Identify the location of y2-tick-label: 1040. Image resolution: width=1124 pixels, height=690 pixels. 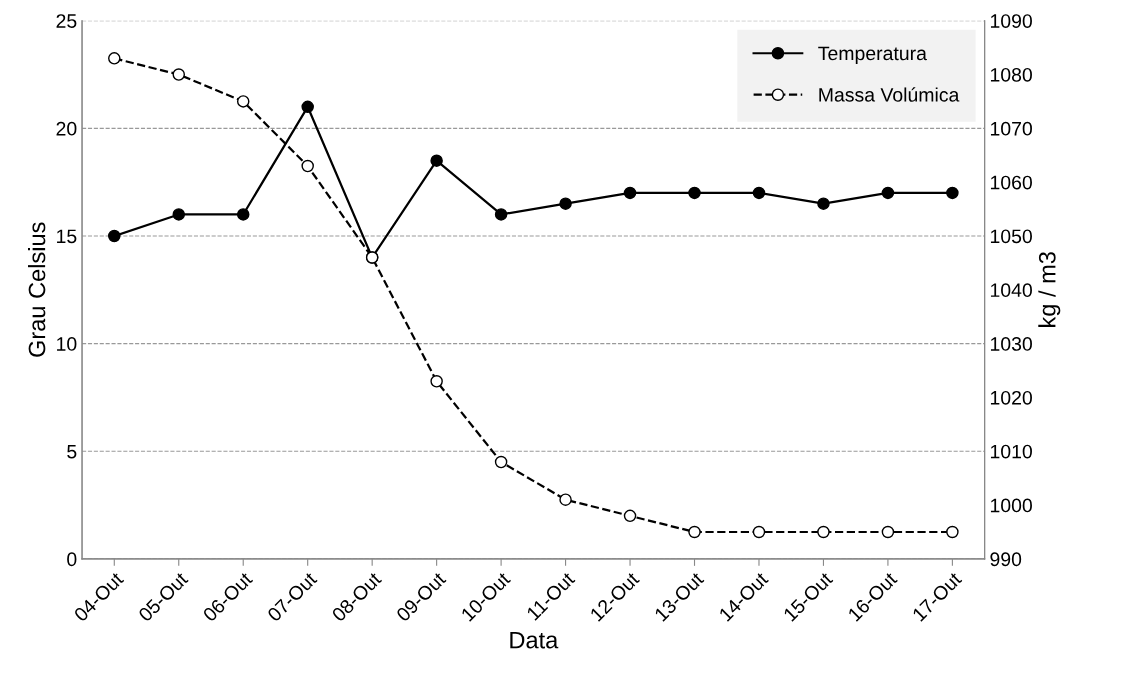
(1011, 290).